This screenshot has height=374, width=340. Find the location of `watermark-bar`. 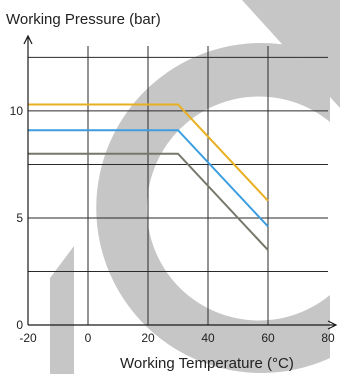

watermark-bar is located at coordinates (62, 310).